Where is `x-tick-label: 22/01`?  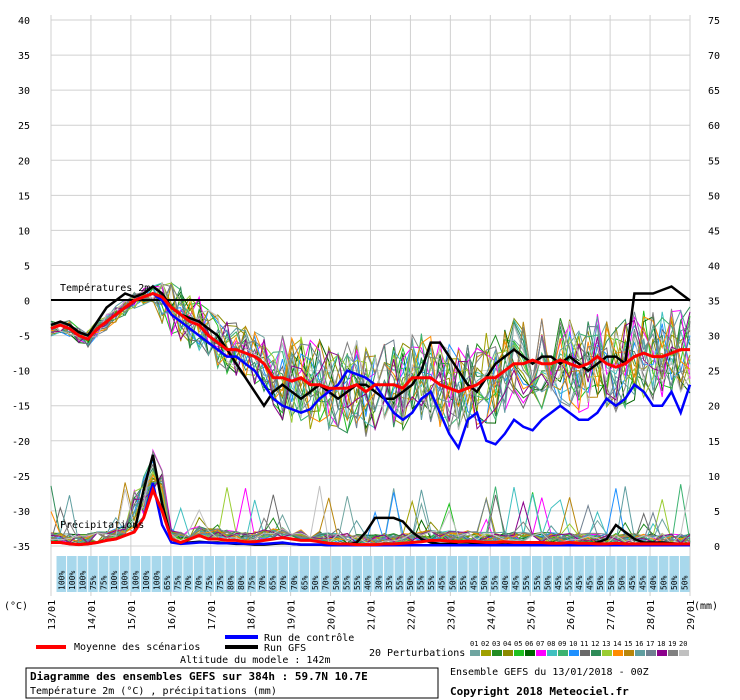 x-tick-label: 22/01 is located at coordinates (411, 615).